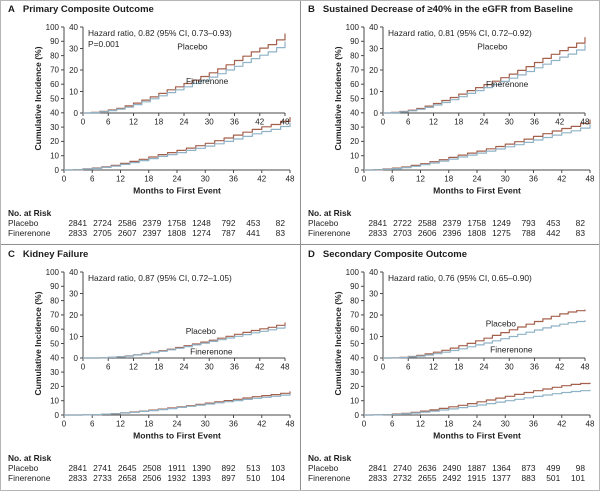  I want to click on panel-a-title: Primary Composite Outcome, so click(88, 9).